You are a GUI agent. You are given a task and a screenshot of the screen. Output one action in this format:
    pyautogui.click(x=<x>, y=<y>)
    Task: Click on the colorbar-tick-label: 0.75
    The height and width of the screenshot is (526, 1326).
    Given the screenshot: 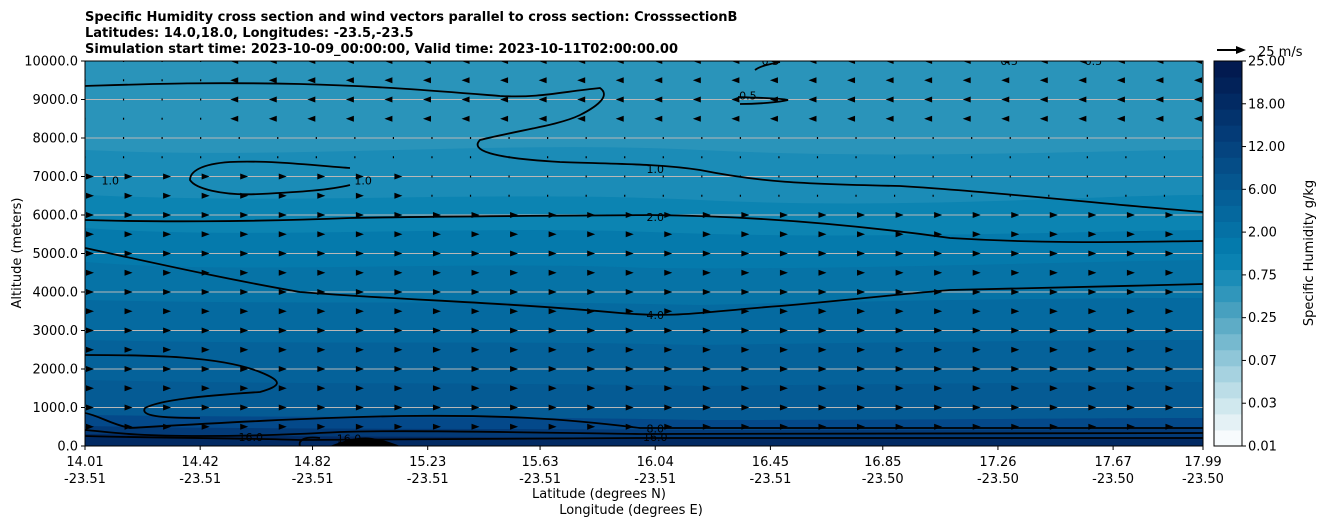 What is the action you would take?
    pyautogui.click(x=1262, y=275)
    